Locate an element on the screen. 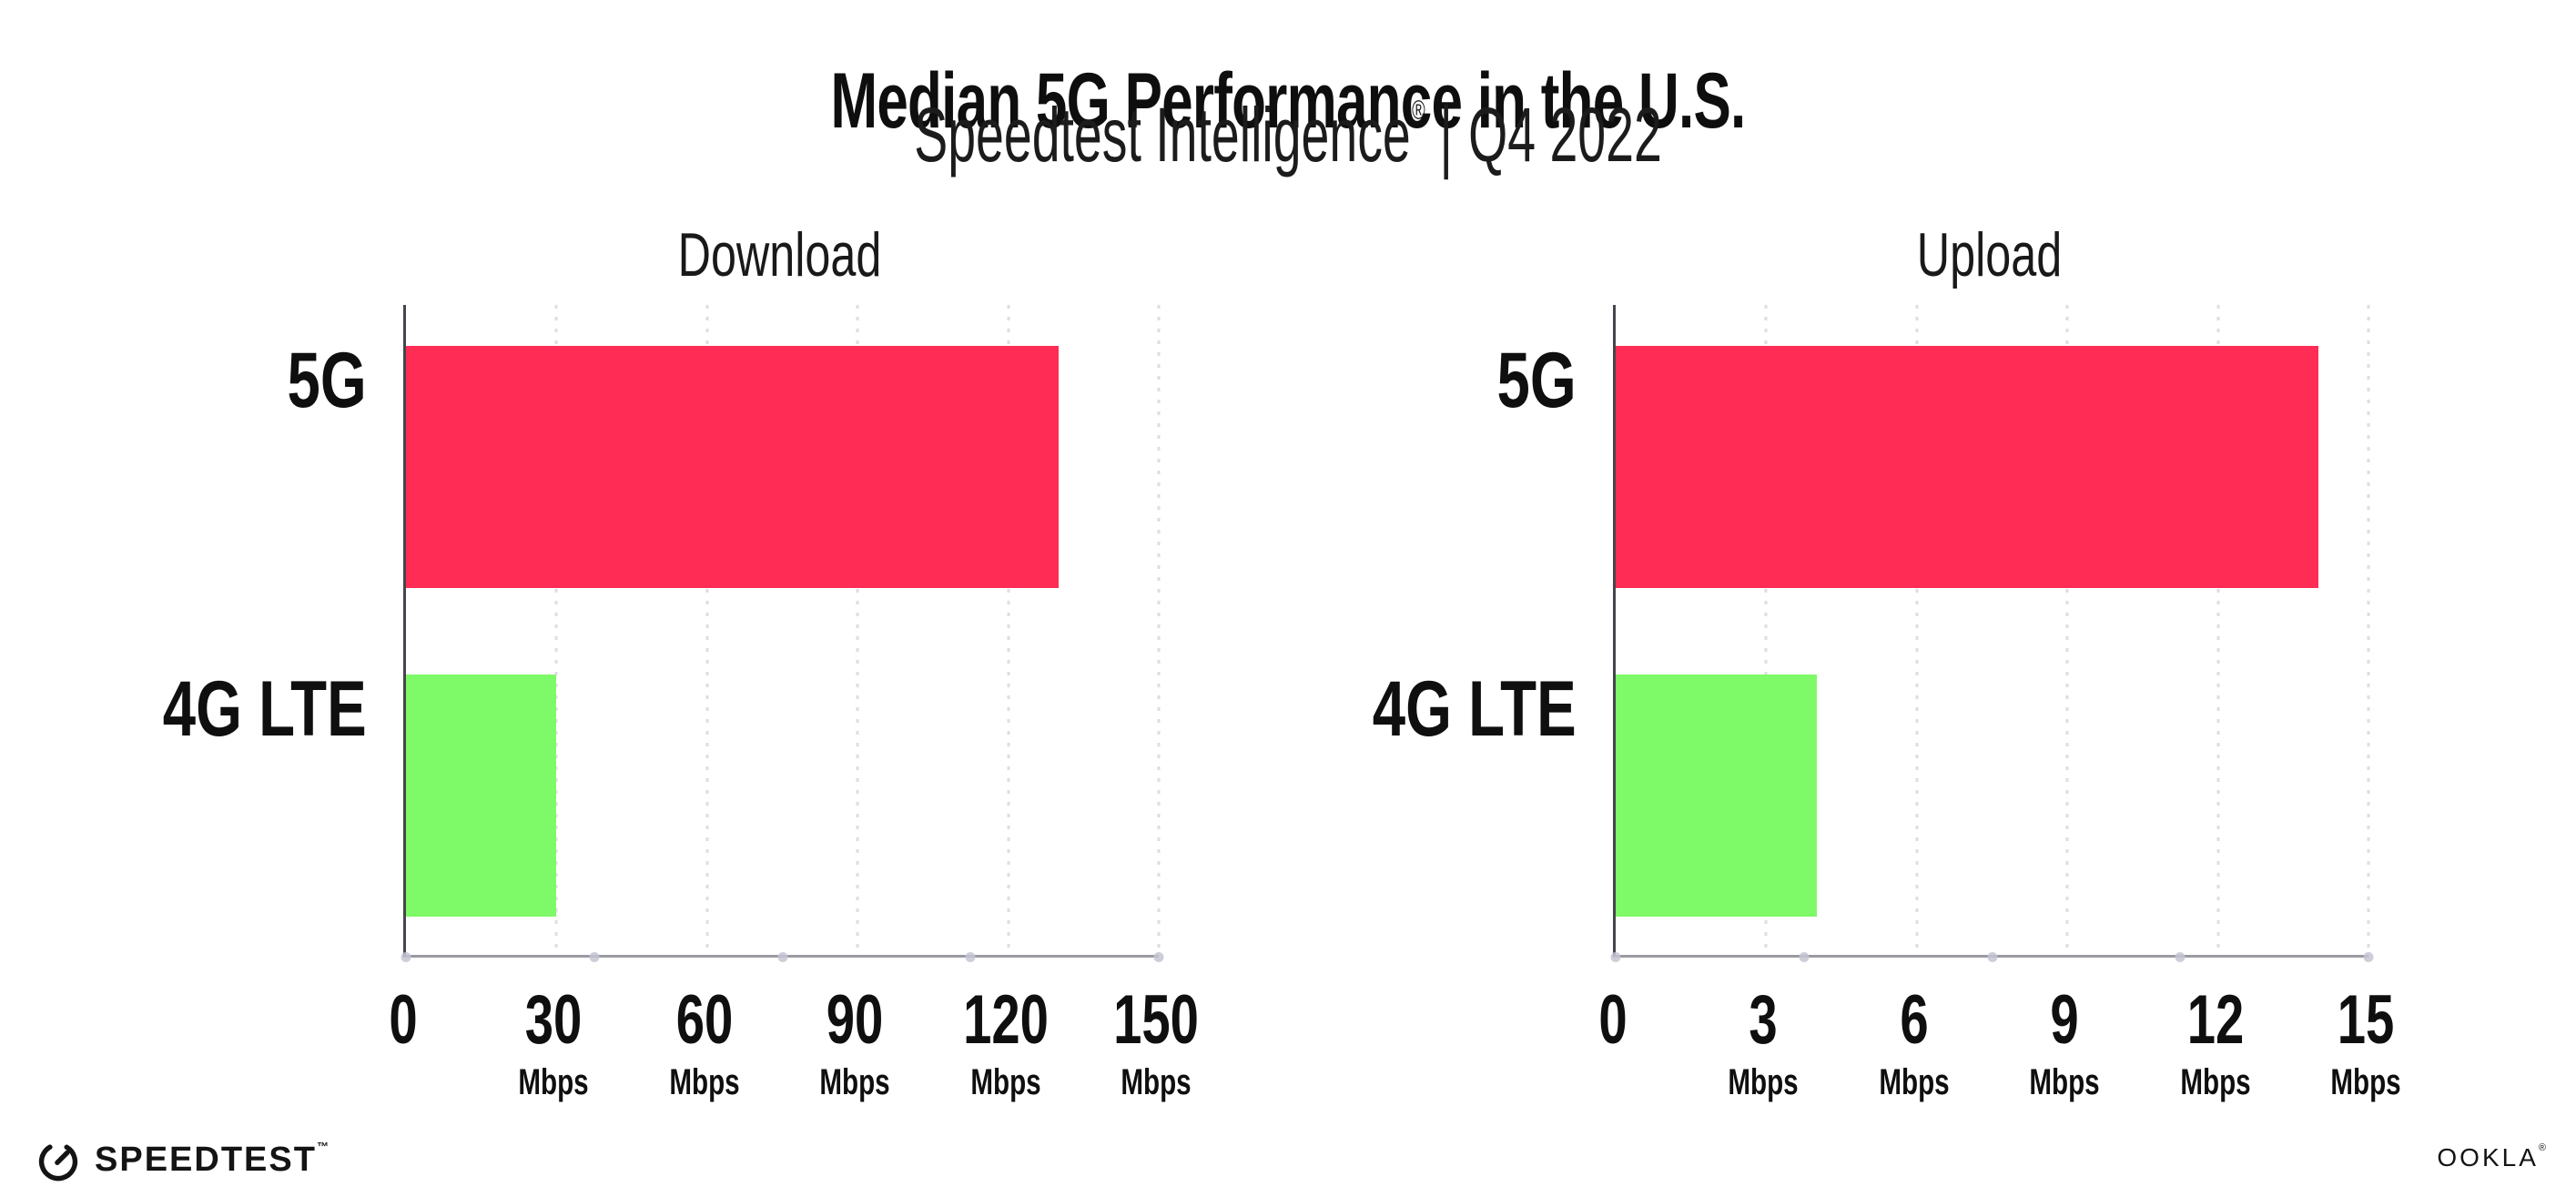  chart-title-download: Download is located at coordinates (779, 254).